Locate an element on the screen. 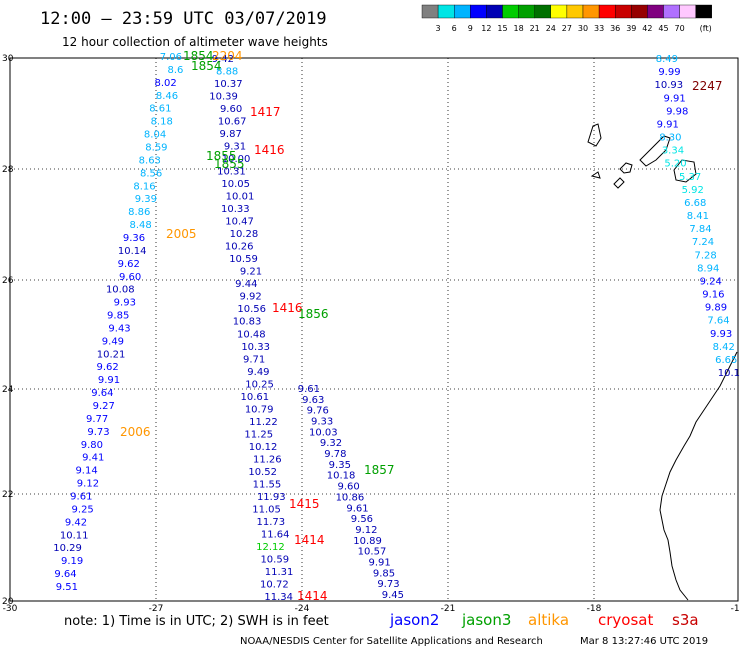 This screenshot has height=650, width=740. swh-value: 9.31 is located at coordinates (235, 147).